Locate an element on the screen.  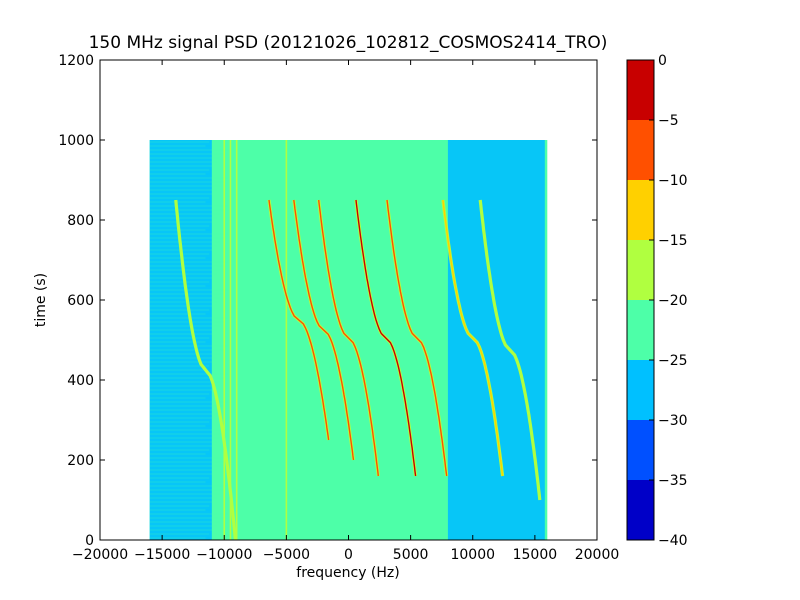
y-tick-label: 200 is located at coordinates (80, 461).